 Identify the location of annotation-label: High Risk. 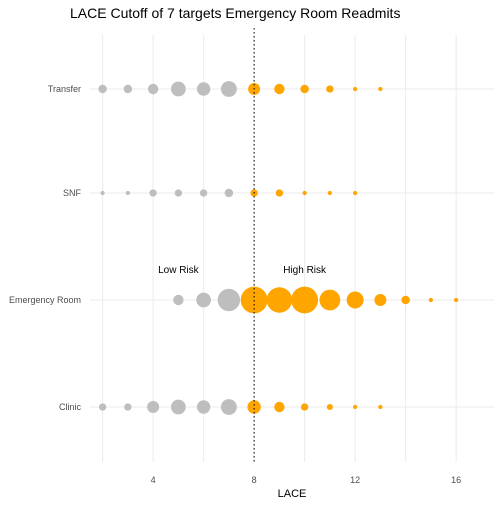
(305, 270).